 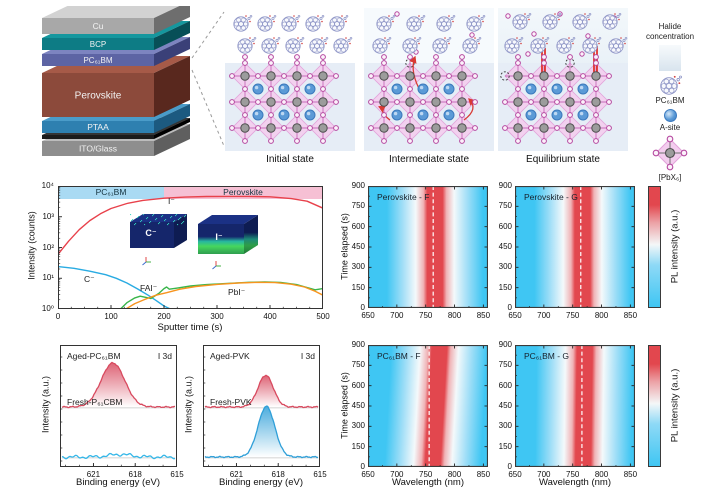 I want to click on legend-asite-label: A-site, so click(x=670, y=127).